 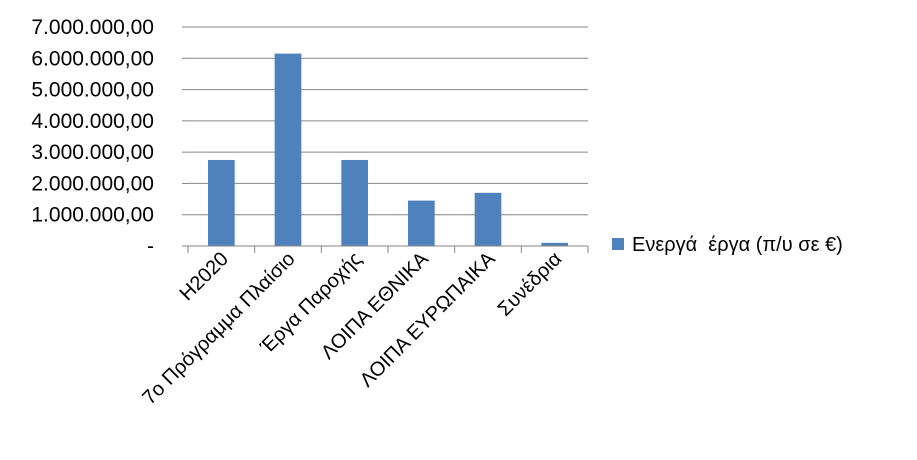 What do you see at coordinates (618, 244) in the screenshot?
I see `legend-swatch` at bounding box center [618, 244].